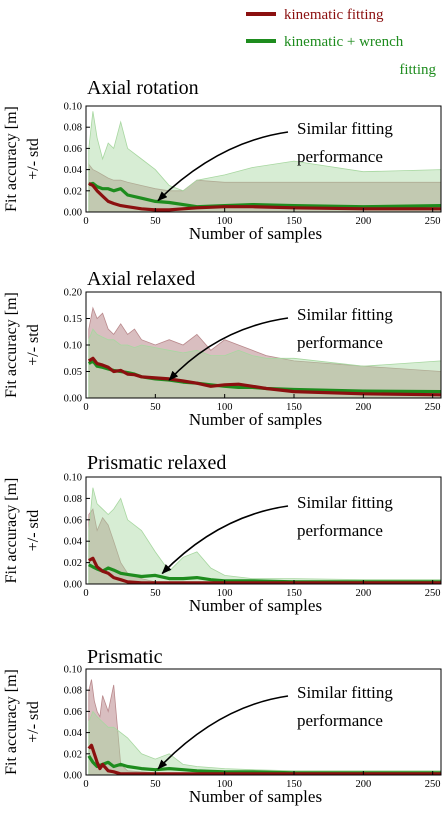 The image size is (444, 832). What do you see at coordinates (344, 42) in the screenshot?
I see `legend-label-wrench-line1: kinematic + wrench` at bounding box center [344, 42].